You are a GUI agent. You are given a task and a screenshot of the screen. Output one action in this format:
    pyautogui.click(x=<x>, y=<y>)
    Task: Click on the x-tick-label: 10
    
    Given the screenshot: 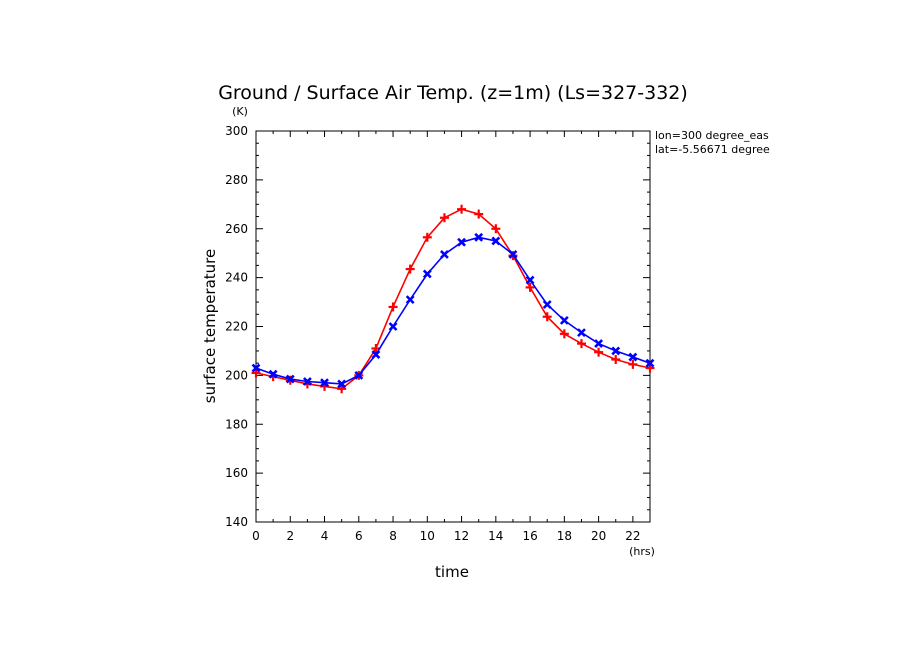 What is the action you would take?
    pyautogui.click(x=427, y=536)
    